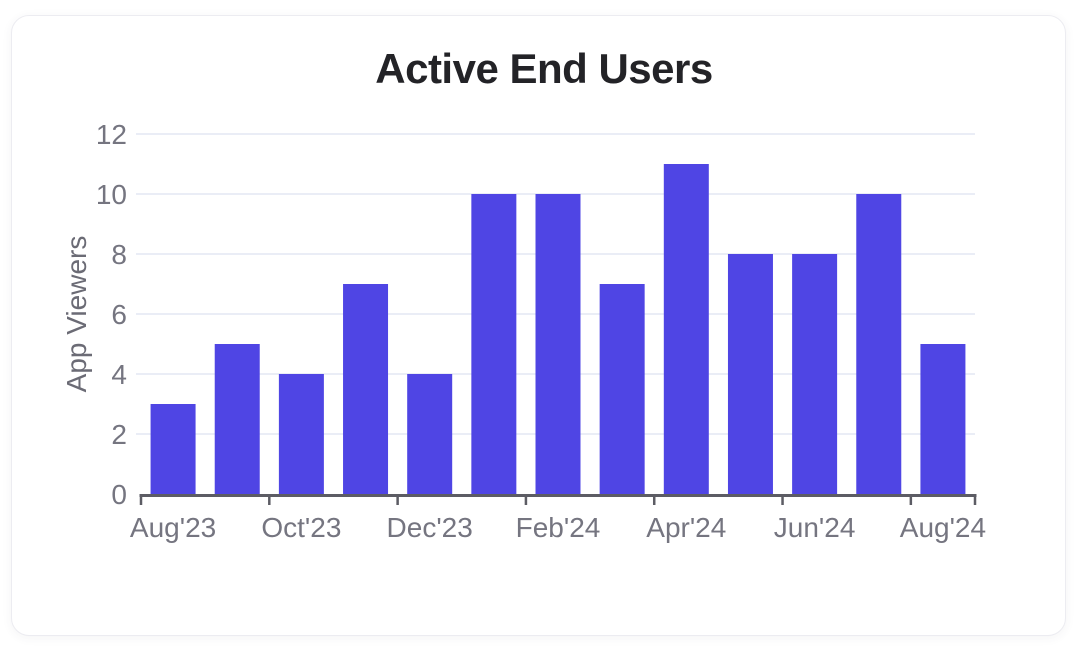 The height and width of the screenshot is (648, 1088). Describe the element at coordinates (366, 389) in the screenshot. I see `bar-Nov'23` at that location.